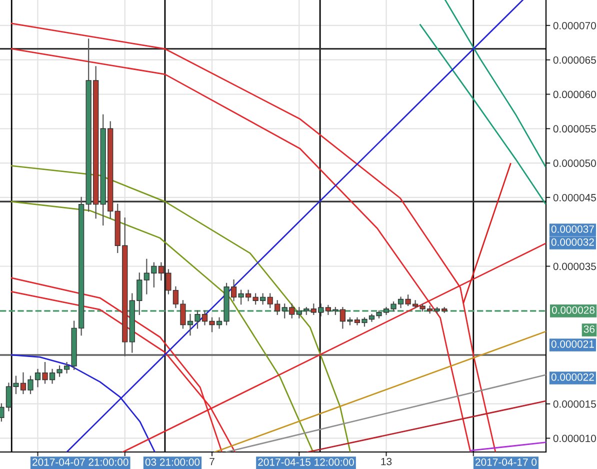 The height and width of the screenshot is (469, 597). What do you see at coordinates (574, 26) in the screenshot?
I see `y-tick-label: 0.000070` at bounding box center [574, 26].